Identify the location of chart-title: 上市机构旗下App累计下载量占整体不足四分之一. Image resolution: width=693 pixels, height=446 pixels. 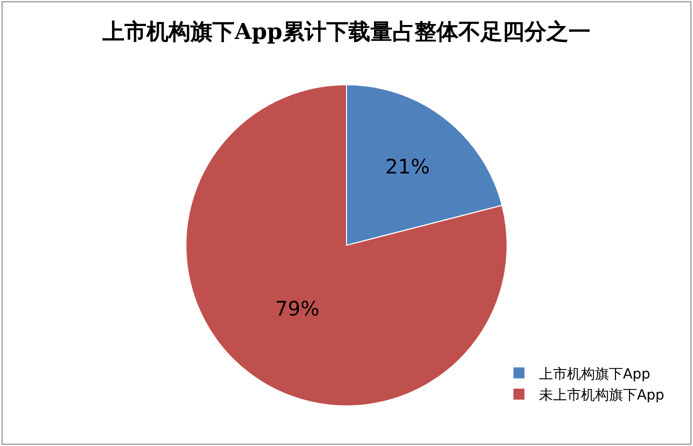
(346, 31).